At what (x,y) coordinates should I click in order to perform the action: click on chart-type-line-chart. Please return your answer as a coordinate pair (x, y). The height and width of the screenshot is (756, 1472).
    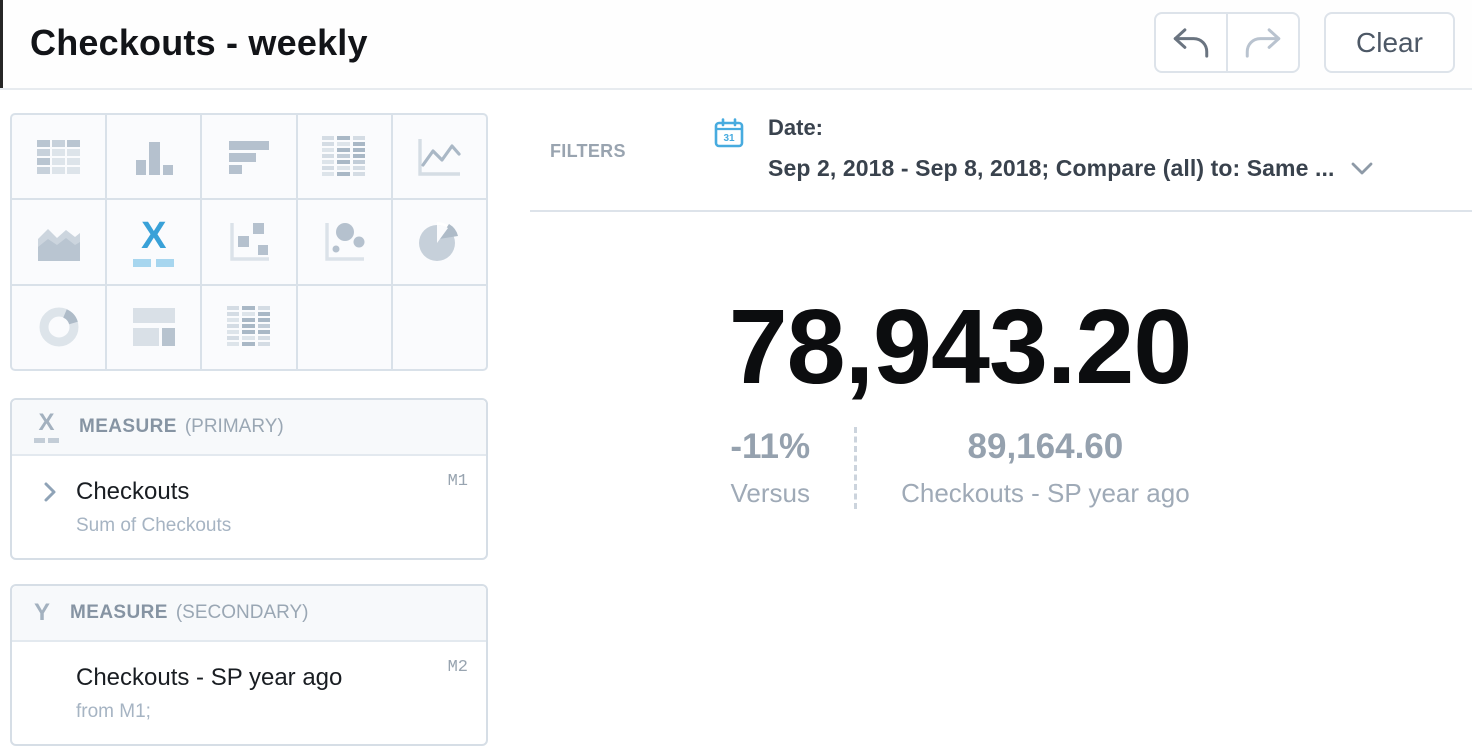
    Looking at the image, I should click on (439, 157).